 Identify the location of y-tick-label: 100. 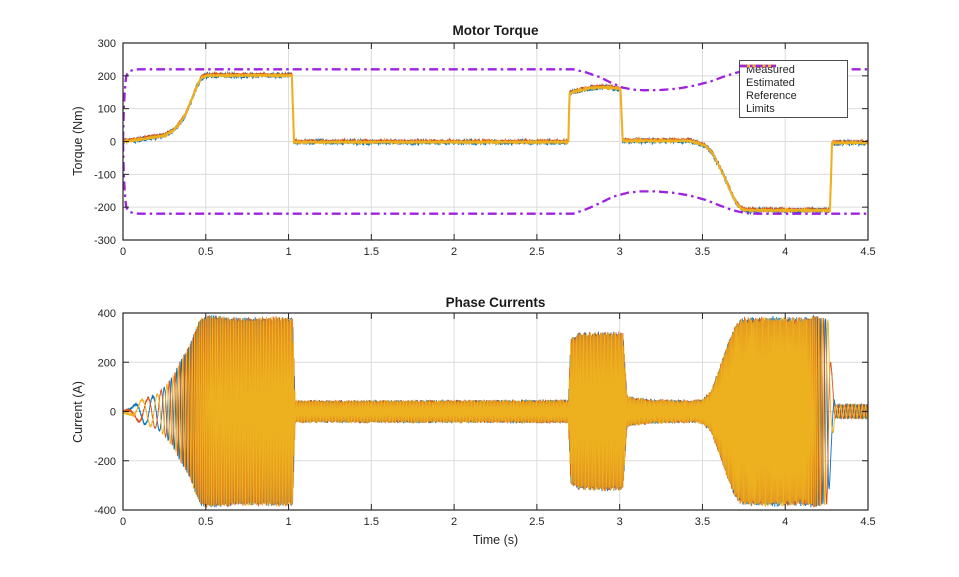
(107, 110).